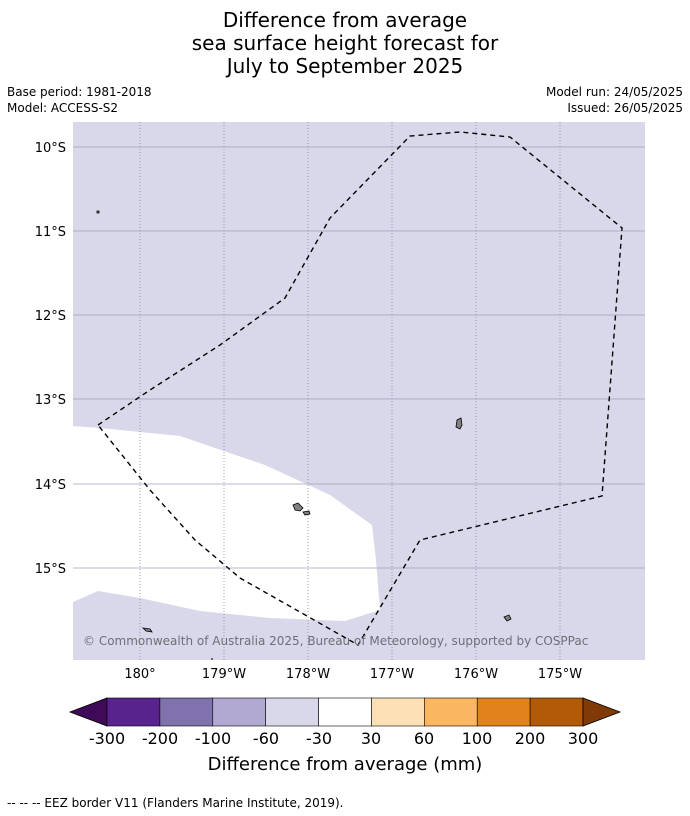  Describe the element at coordinates (266, 738) in the screenshot. I see `colorbar-tick: -60` at that location.